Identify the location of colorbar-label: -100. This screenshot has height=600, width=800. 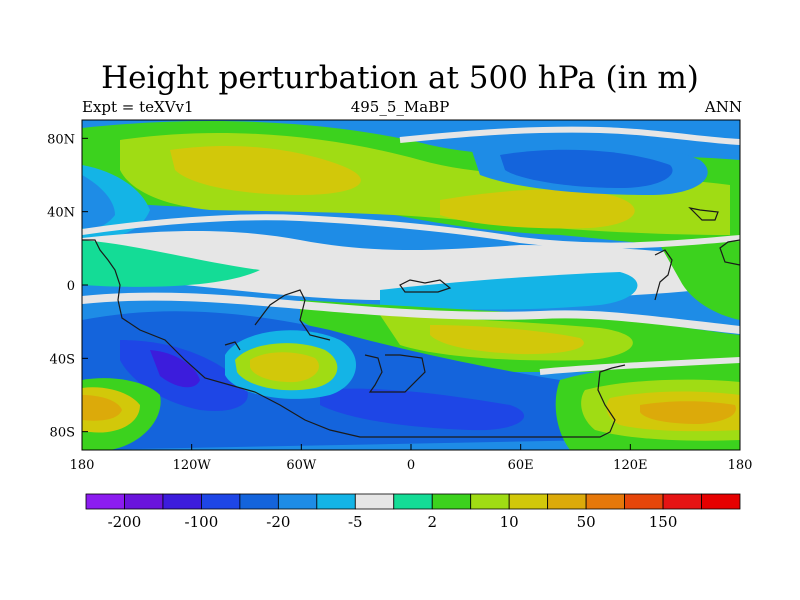
(202, 522).